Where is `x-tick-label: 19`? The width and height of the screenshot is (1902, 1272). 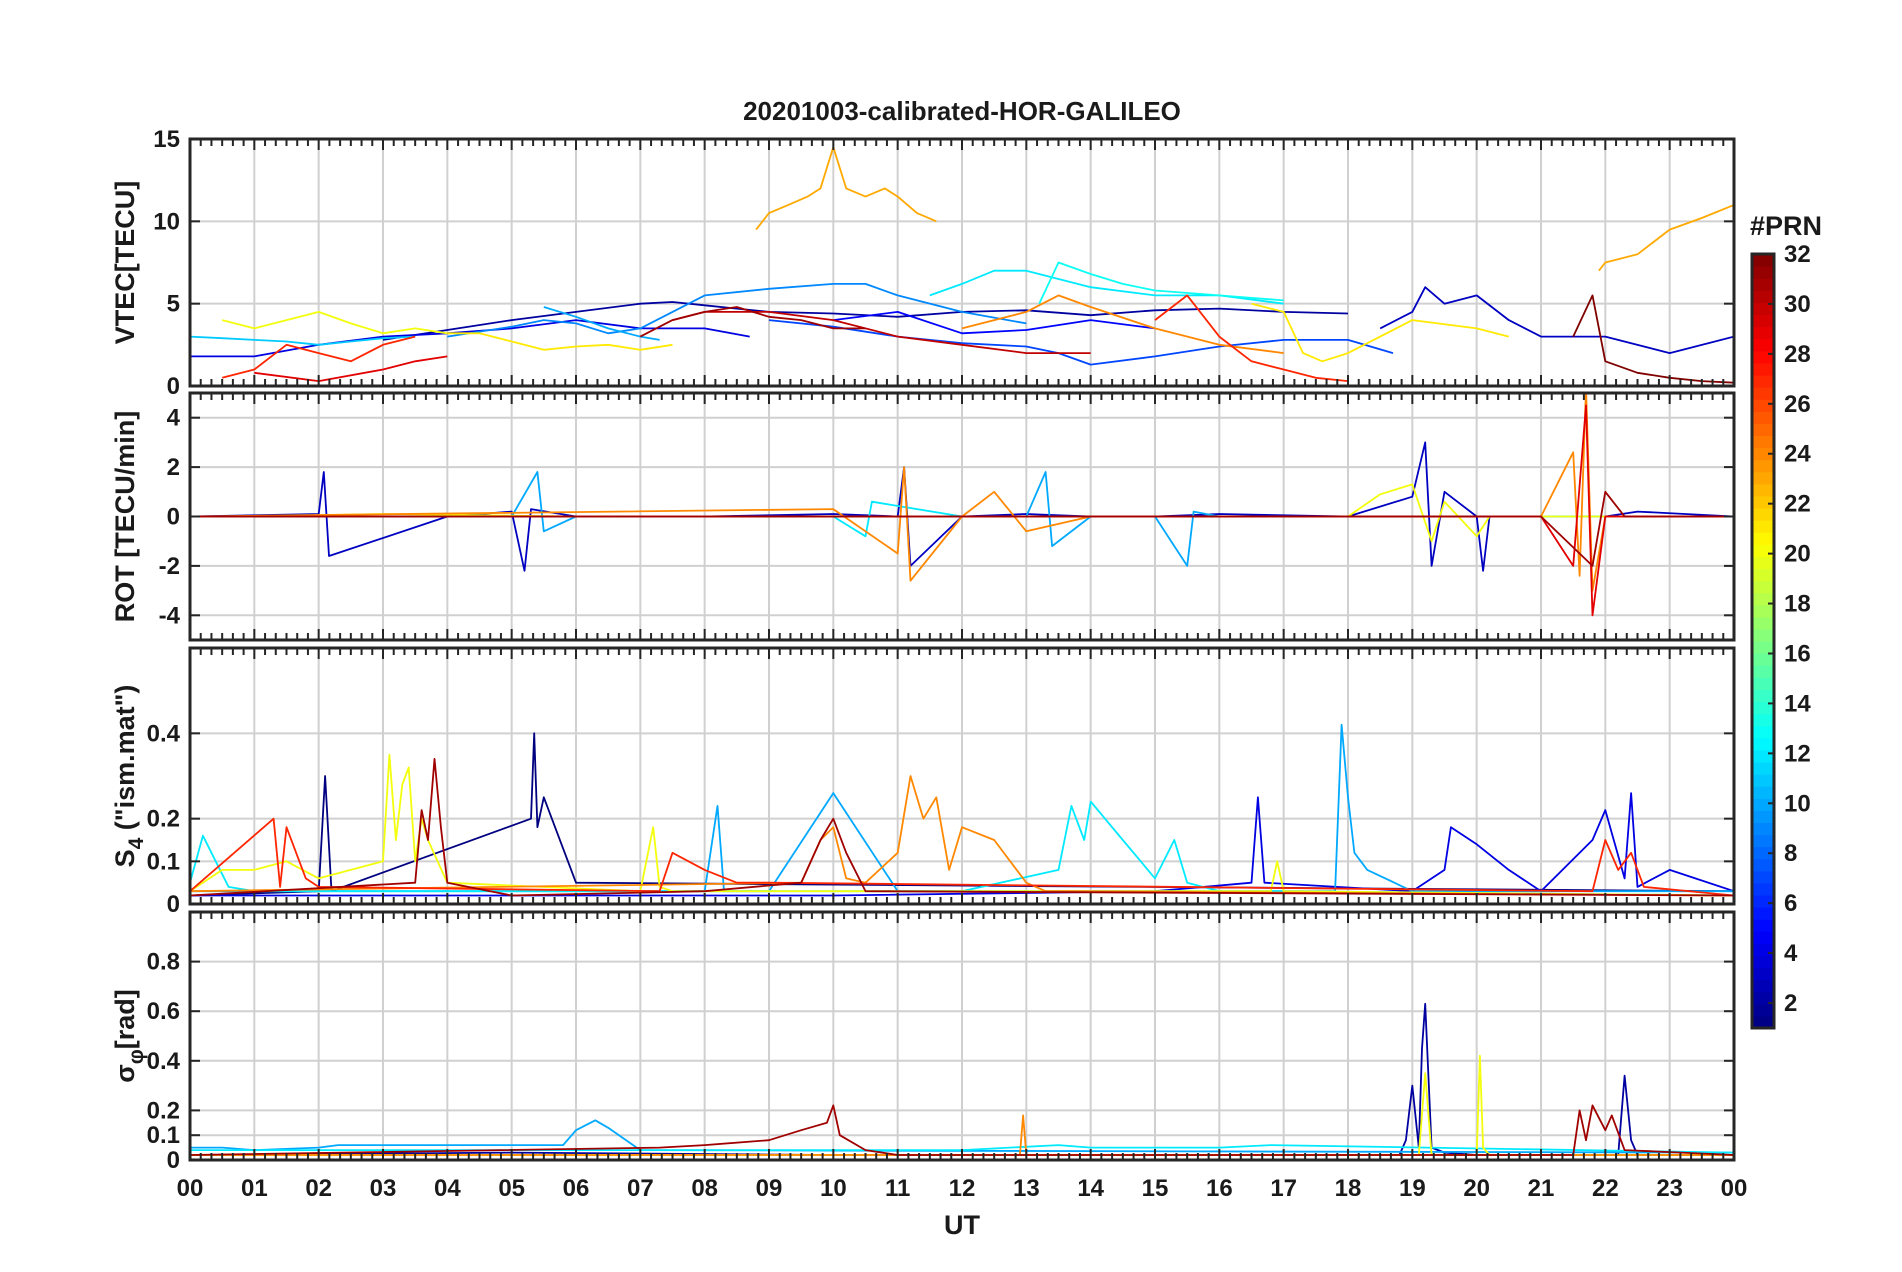
x-tick-label: 19 is located at coordinates (1412, 1188).